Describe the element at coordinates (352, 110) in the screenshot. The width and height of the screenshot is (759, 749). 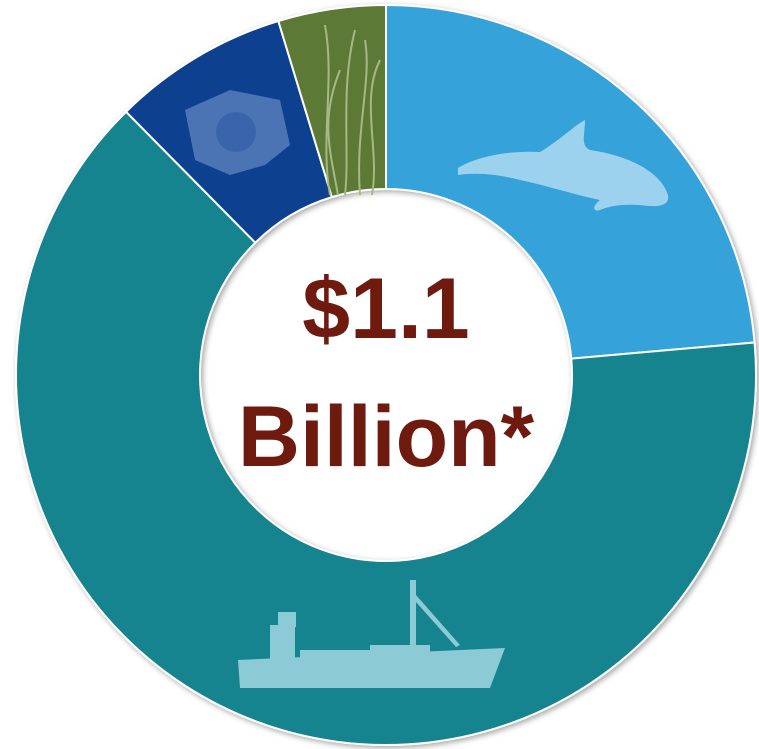
I see `grass-icon` at that location.